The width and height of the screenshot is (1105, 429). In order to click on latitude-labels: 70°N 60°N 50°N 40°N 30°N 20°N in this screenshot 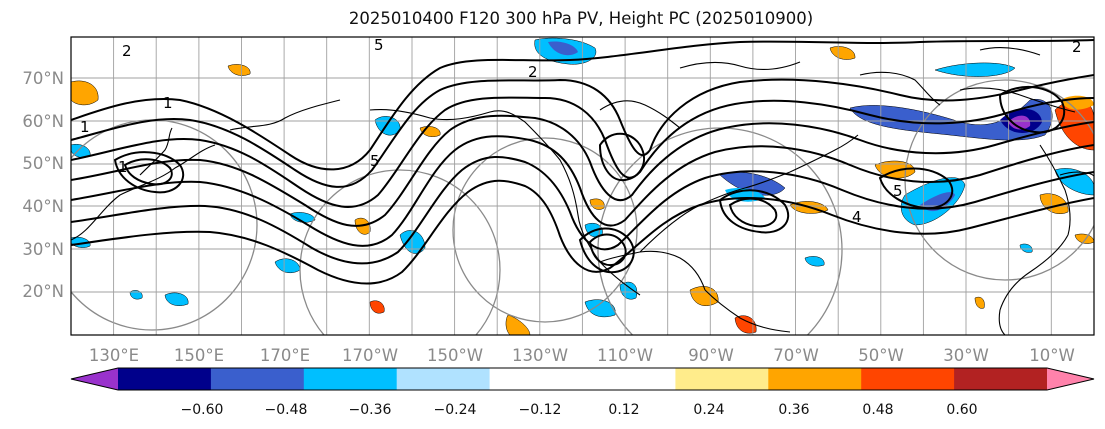, I will do `click(43, 185)`.